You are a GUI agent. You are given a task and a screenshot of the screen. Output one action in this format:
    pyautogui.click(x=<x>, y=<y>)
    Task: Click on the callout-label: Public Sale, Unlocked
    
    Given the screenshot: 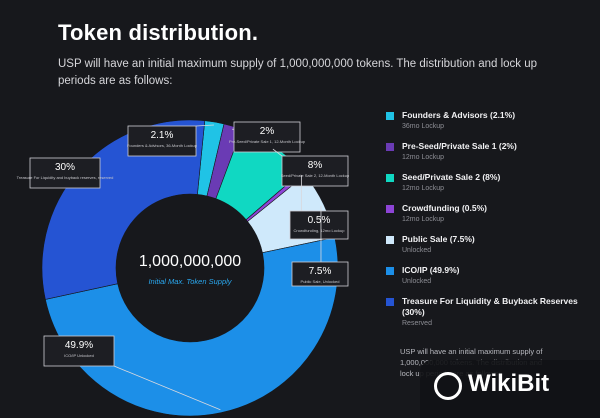 What is the action you would take?
    pyautogui.click(x=320, y=281)
    